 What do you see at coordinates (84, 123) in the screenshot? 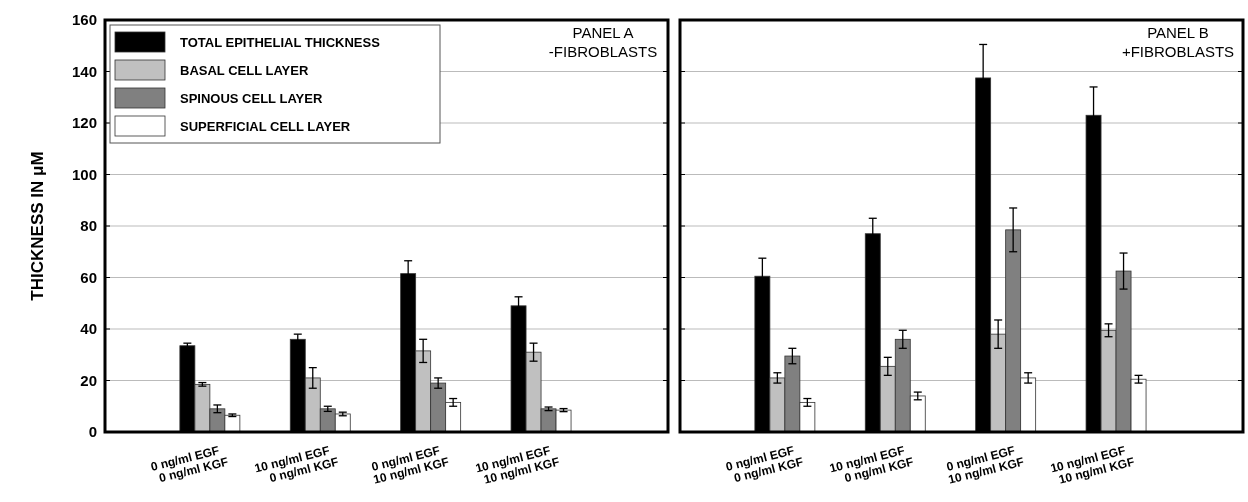
I see `y-tick-label: 120` at bounding box center [84, 123].